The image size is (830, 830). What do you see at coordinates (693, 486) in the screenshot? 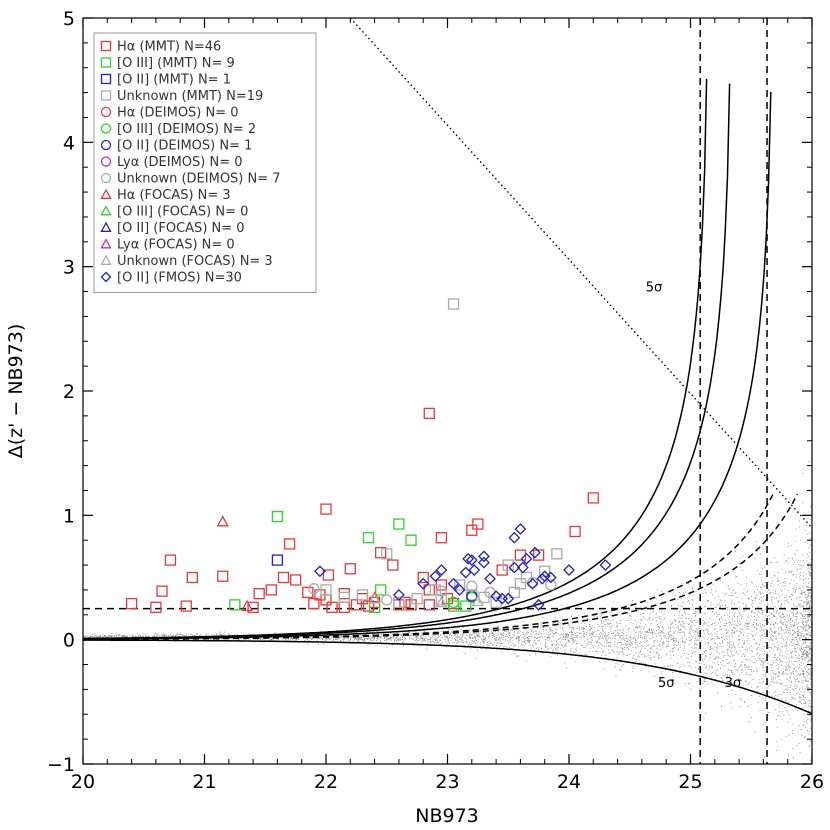
I see `annotations: 5σ 5σ 3σ` at bounding box center [693, 486].